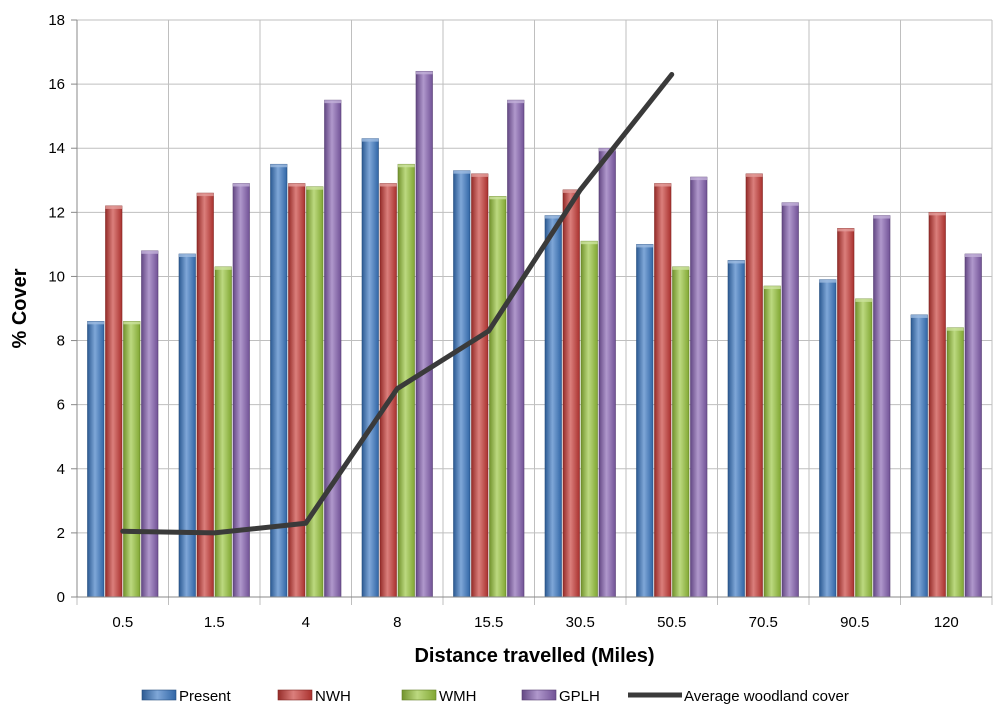 The width and height of the screenshot is (994, 711). What do you see at coordinates (61, 405) in the screenshot?
I see `y-tick-label: 6` at bounding box center [61, 405].